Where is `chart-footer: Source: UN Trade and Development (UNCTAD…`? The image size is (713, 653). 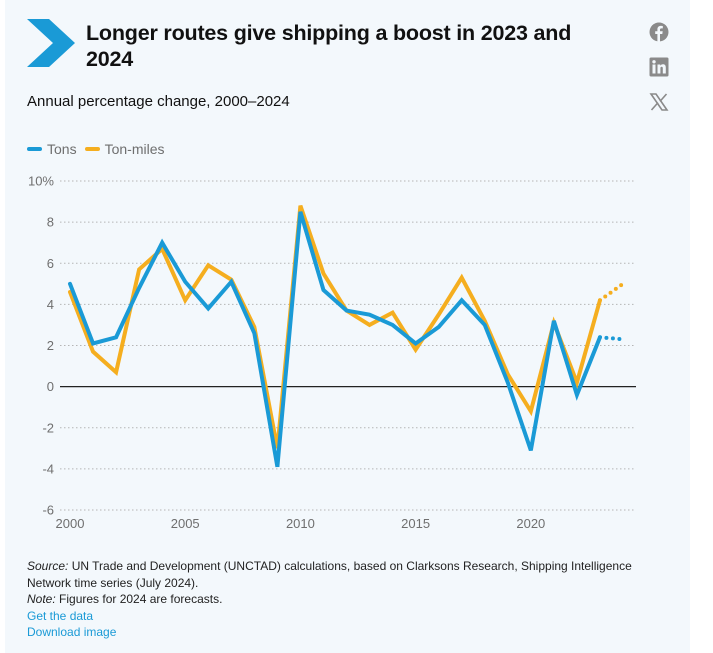
chart-footer: Source: UN Trade and Development (UNCTAD… is located at coordinates (352, 599).